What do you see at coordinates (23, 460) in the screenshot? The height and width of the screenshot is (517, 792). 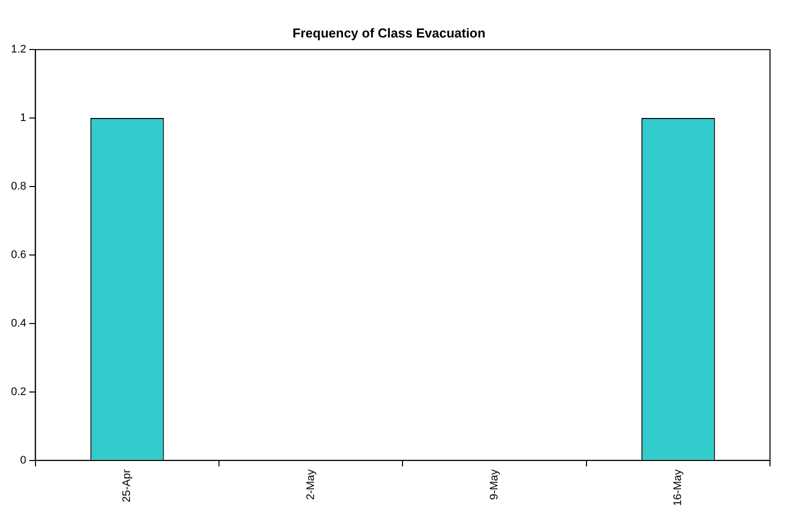 I see `y-tick-label: 0` at bounding box center [23, 460].